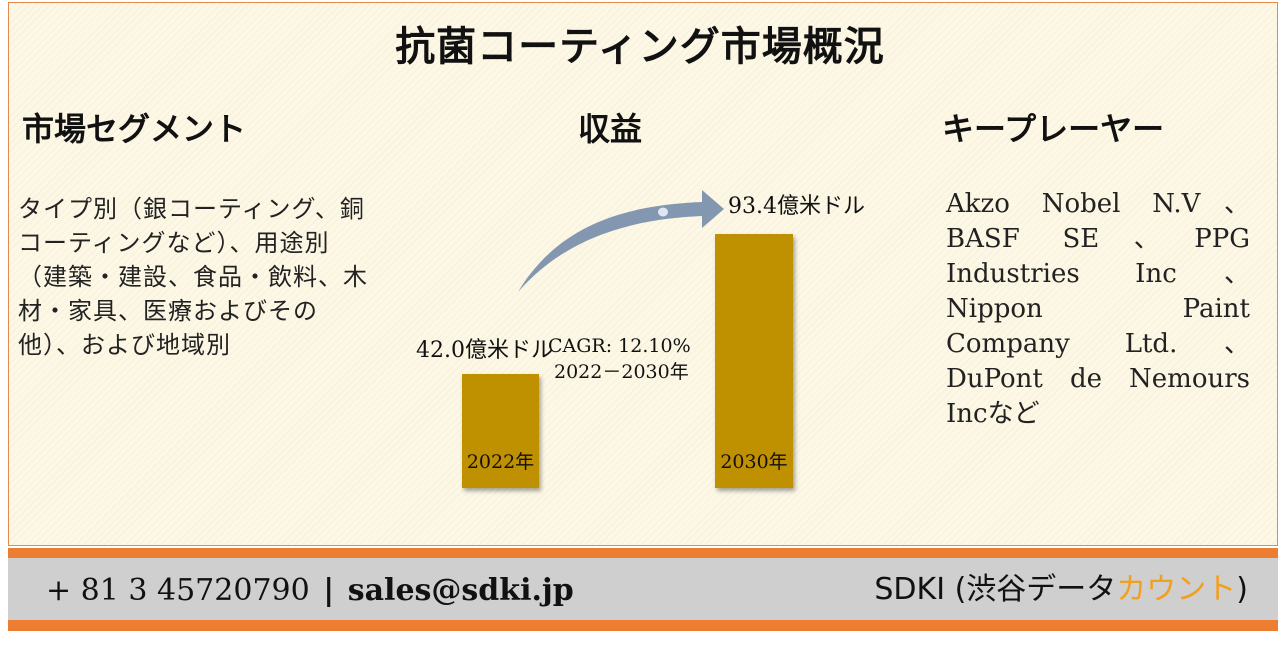 This screenshot has width=1280, height=645. What do you see at coordinates (640, 46) in the screenshot?
I see `page-title: 抗菌コーティング市場概況` at bounding box center [640, 46].